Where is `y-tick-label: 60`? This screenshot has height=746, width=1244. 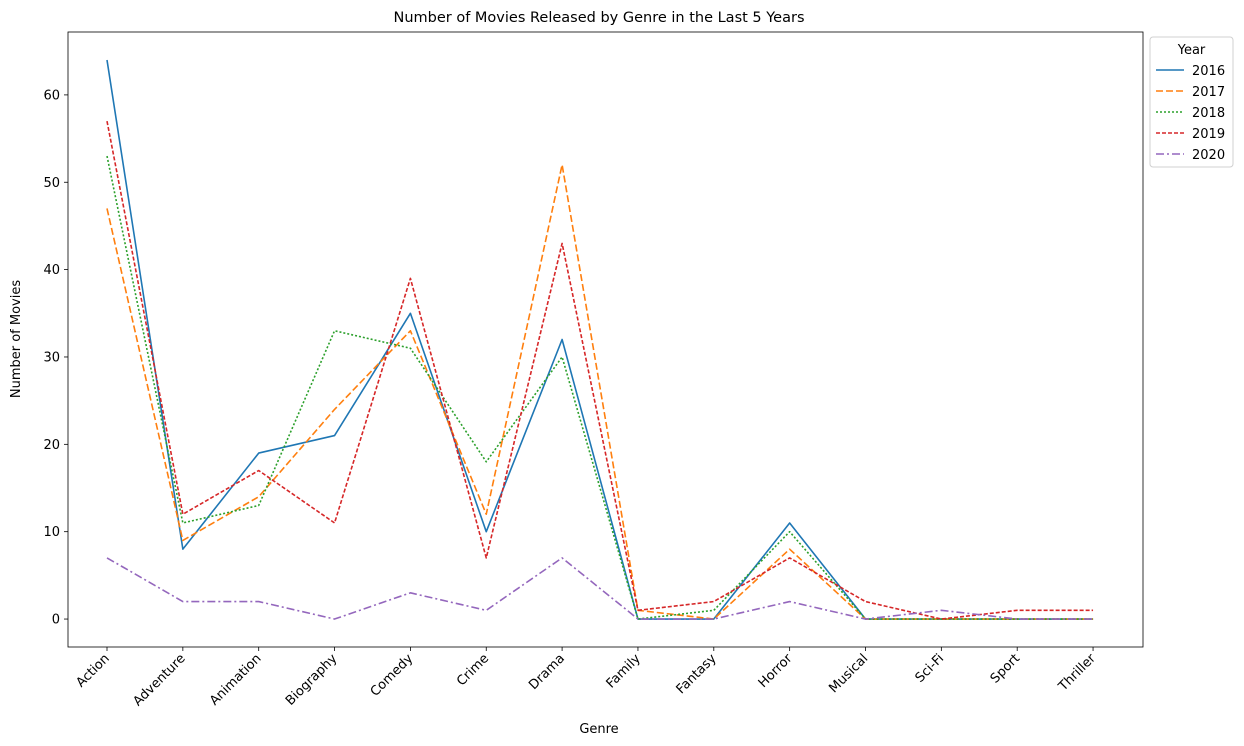
y-tick-label: 60 is located at coordinates (51, 95).